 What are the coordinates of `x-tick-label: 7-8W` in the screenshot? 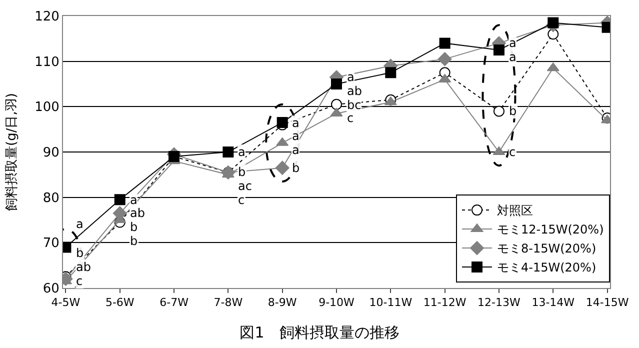 It's located at (228, 303).